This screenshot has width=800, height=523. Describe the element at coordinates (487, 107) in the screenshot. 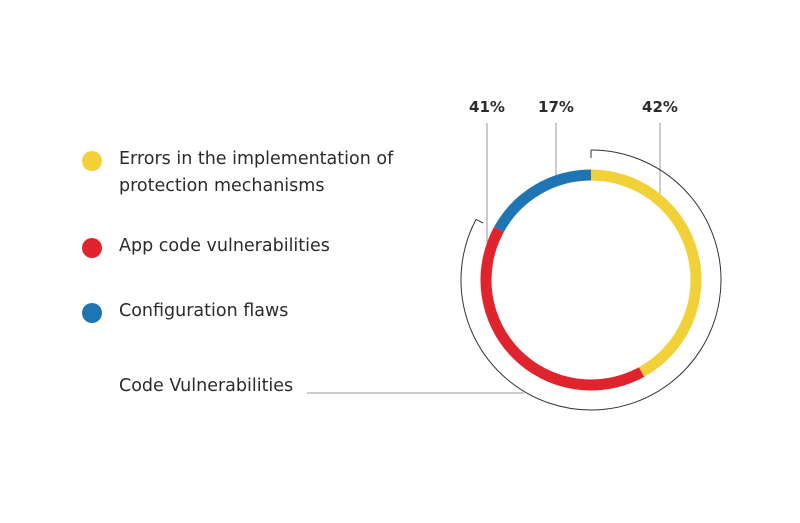

I see `slice-value-label: 41%` at that location.